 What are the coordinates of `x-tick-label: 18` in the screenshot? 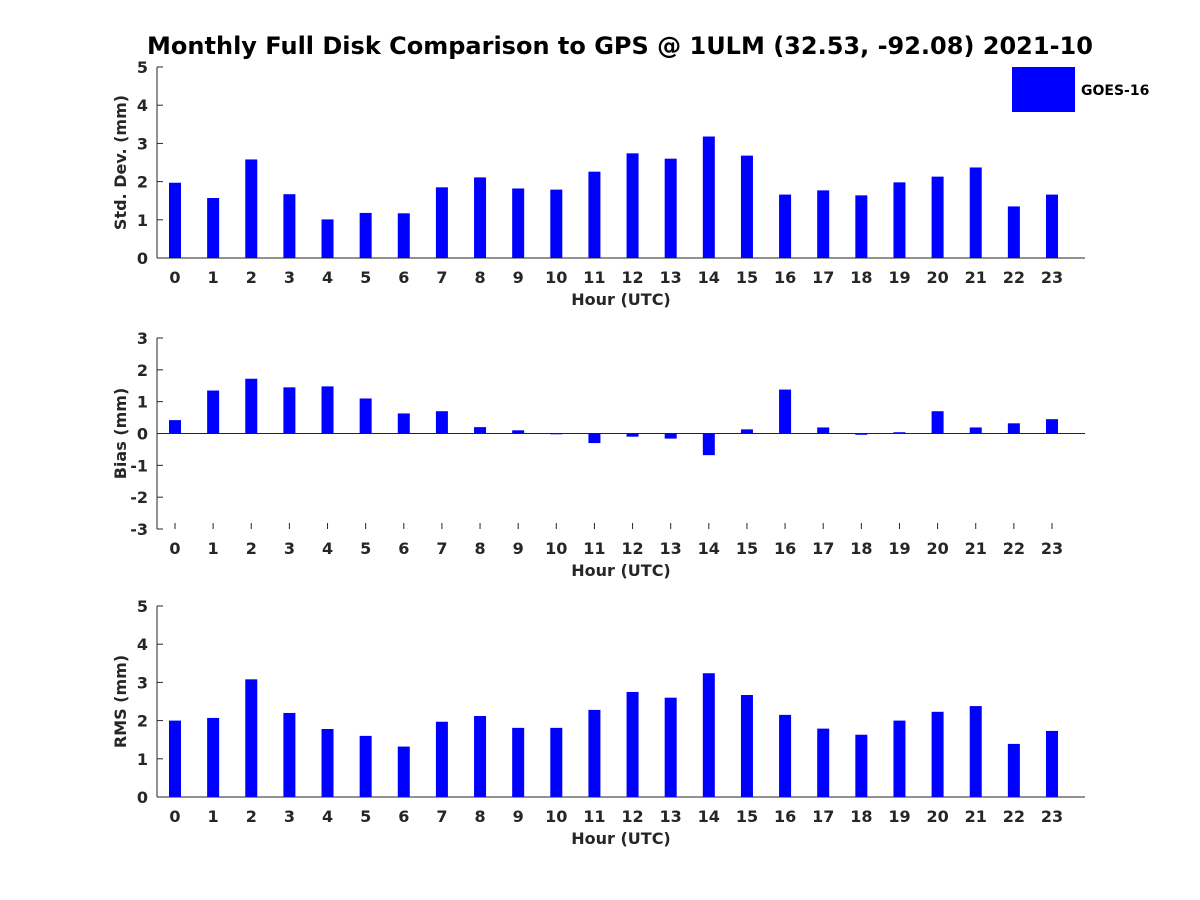 It's located at (861, 816).